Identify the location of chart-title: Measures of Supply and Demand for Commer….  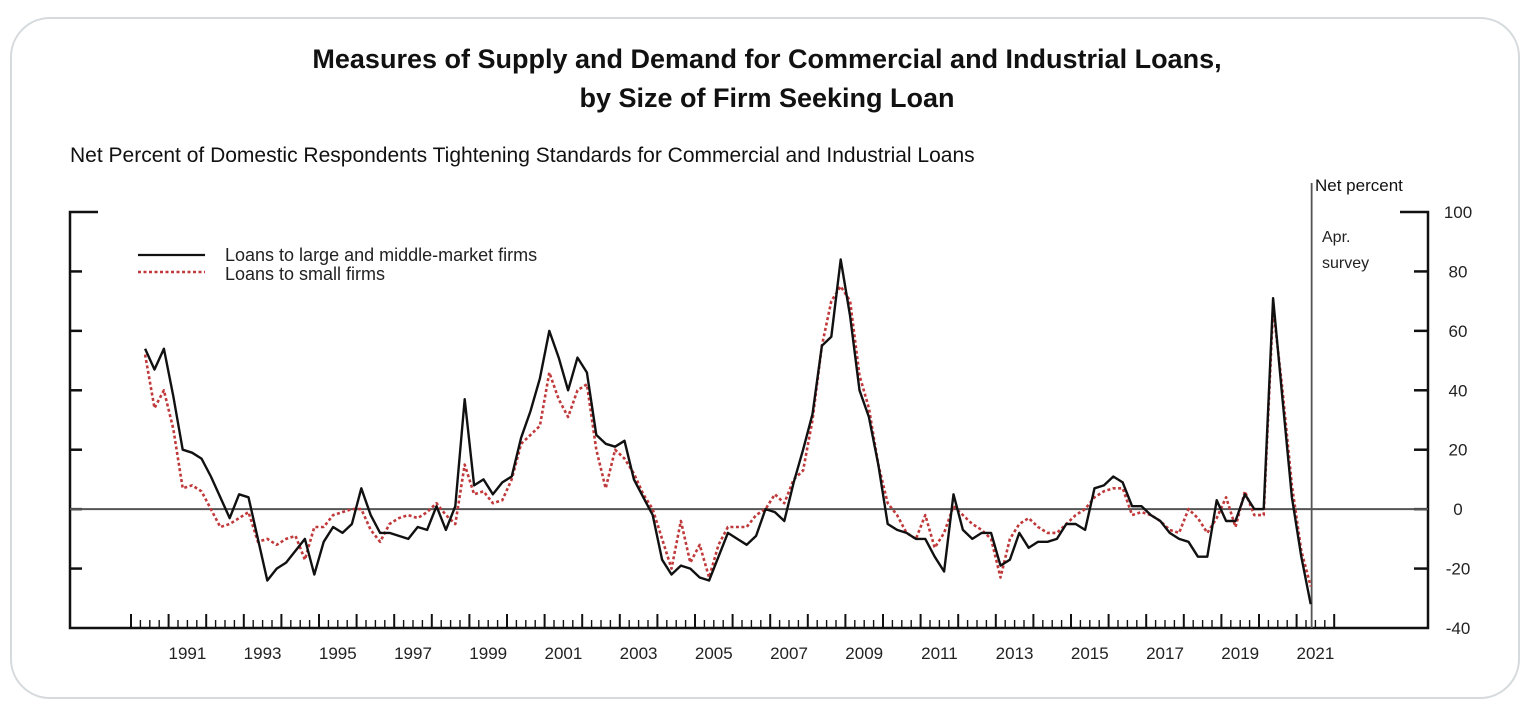
(767, 79).